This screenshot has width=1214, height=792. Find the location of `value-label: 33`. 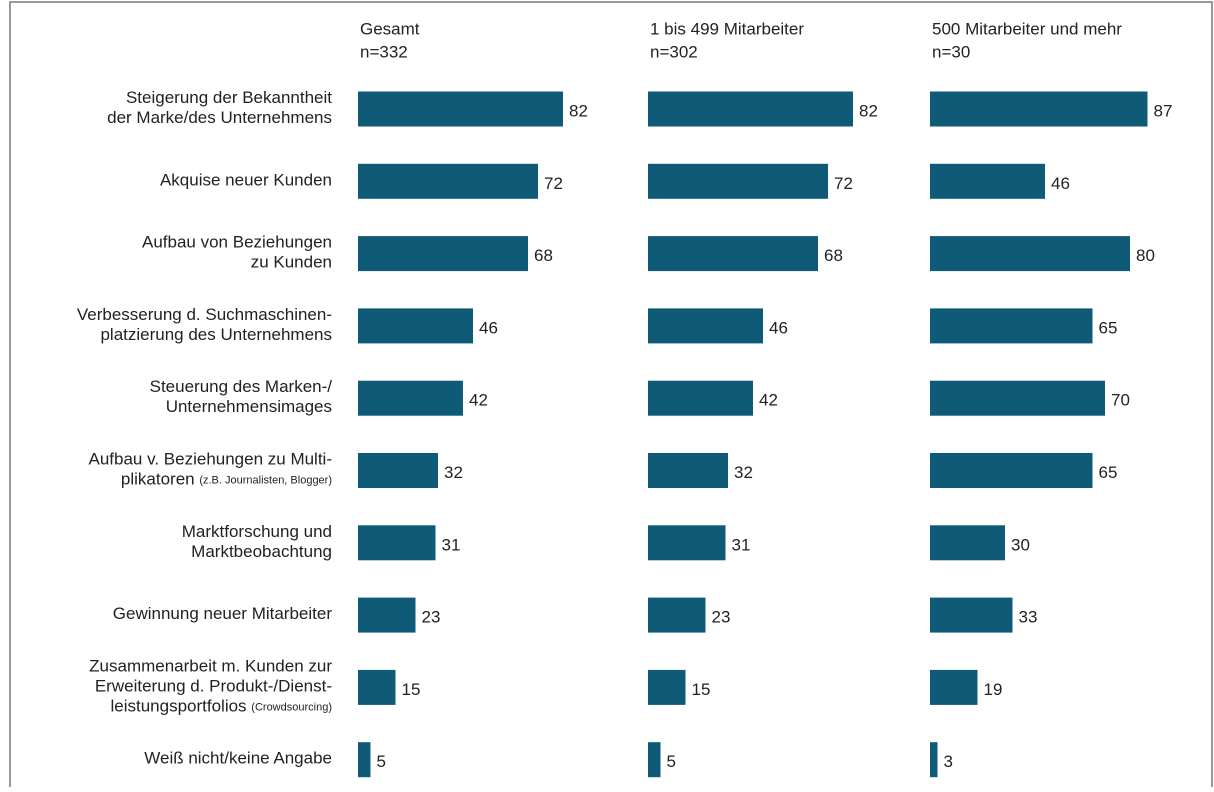

value-label: 33 is located at coordinates (1028, 617).